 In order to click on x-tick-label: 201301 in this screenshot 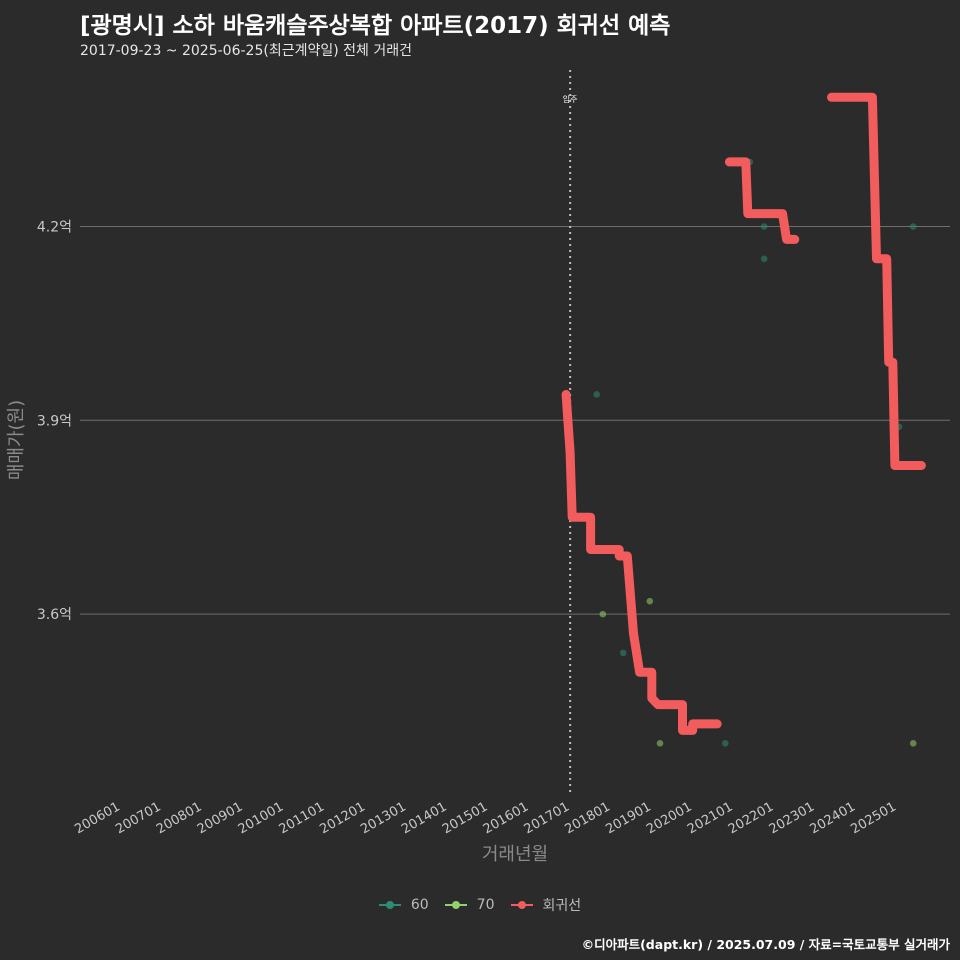, I will do `click(383, 818)`.